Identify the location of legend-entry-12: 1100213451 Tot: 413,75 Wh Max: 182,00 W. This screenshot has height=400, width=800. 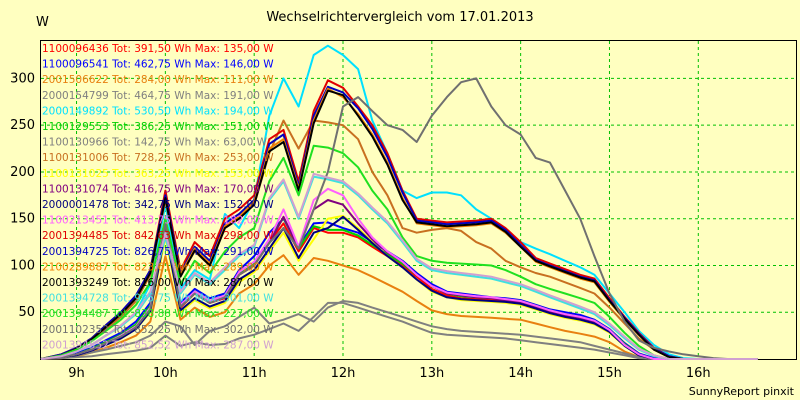
(158, 221).